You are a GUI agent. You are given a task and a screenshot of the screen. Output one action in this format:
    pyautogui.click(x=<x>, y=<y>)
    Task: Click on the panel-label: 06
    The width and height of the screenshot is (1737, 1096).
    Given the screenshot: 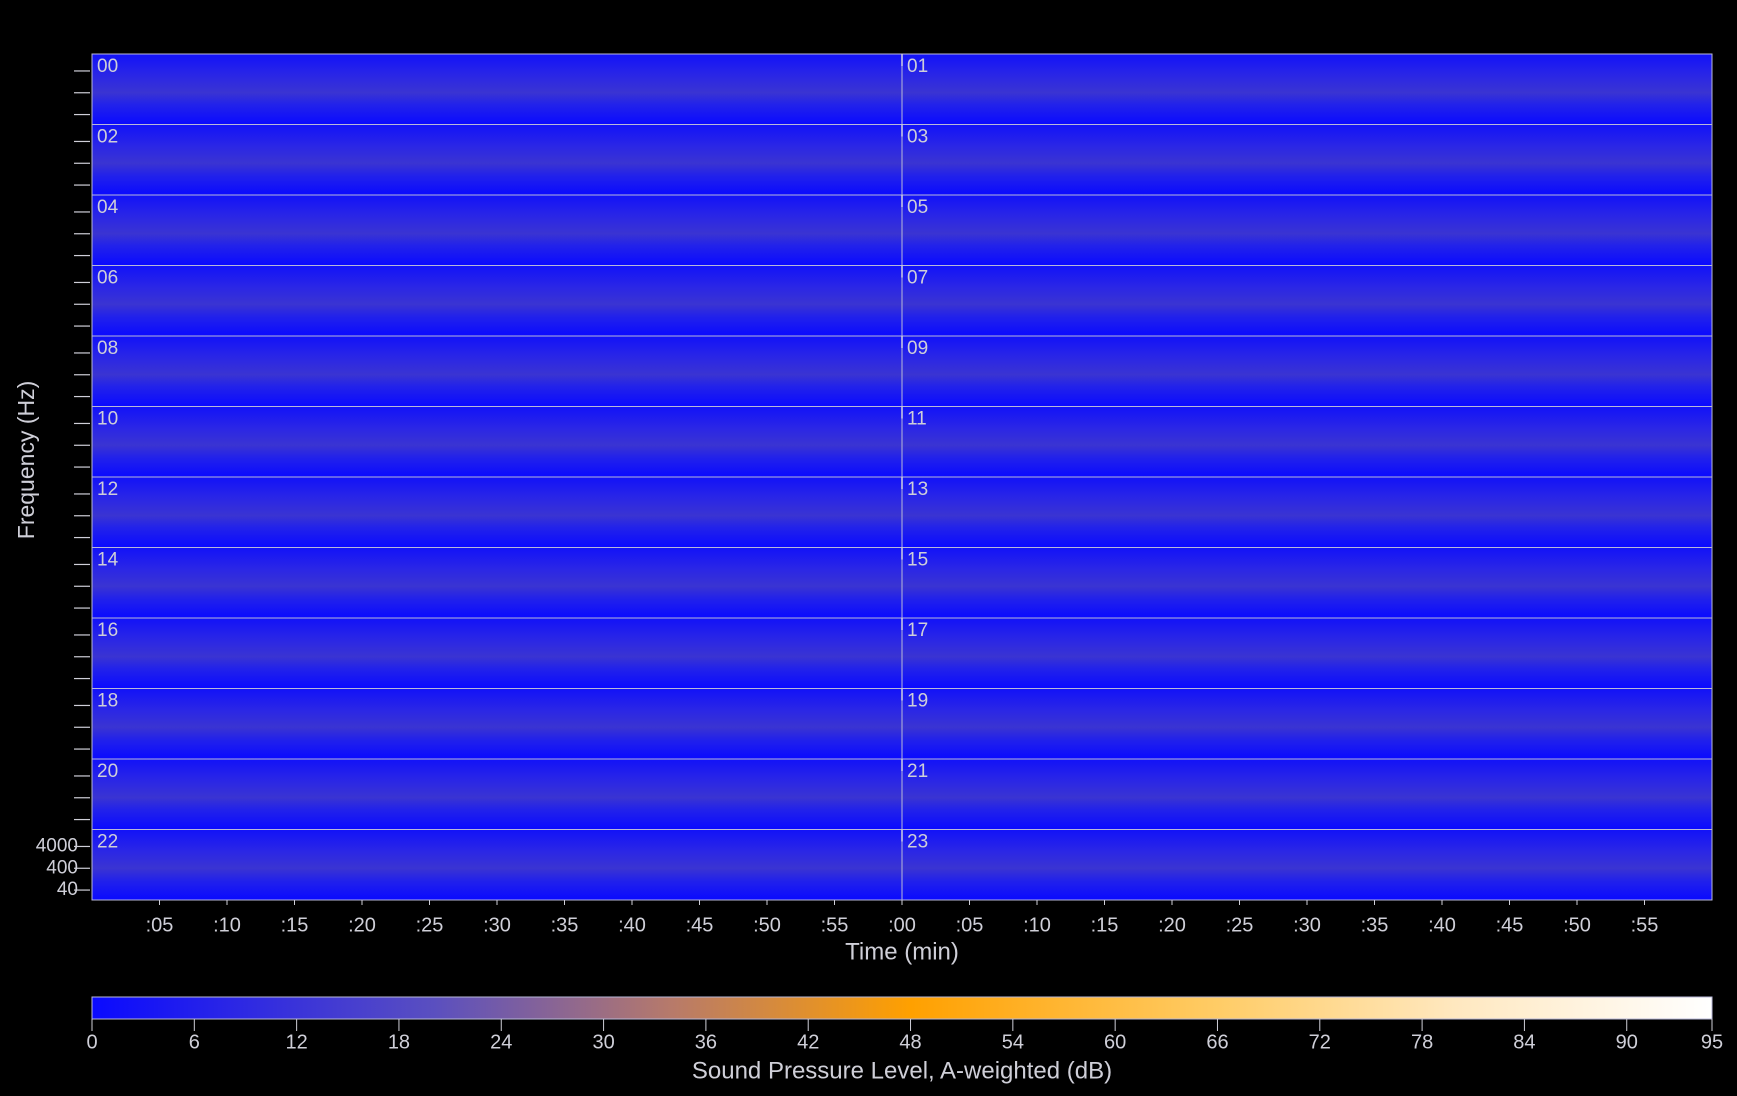 What is the action you would take?
    pyautogui.click(x=107, y=278)
    